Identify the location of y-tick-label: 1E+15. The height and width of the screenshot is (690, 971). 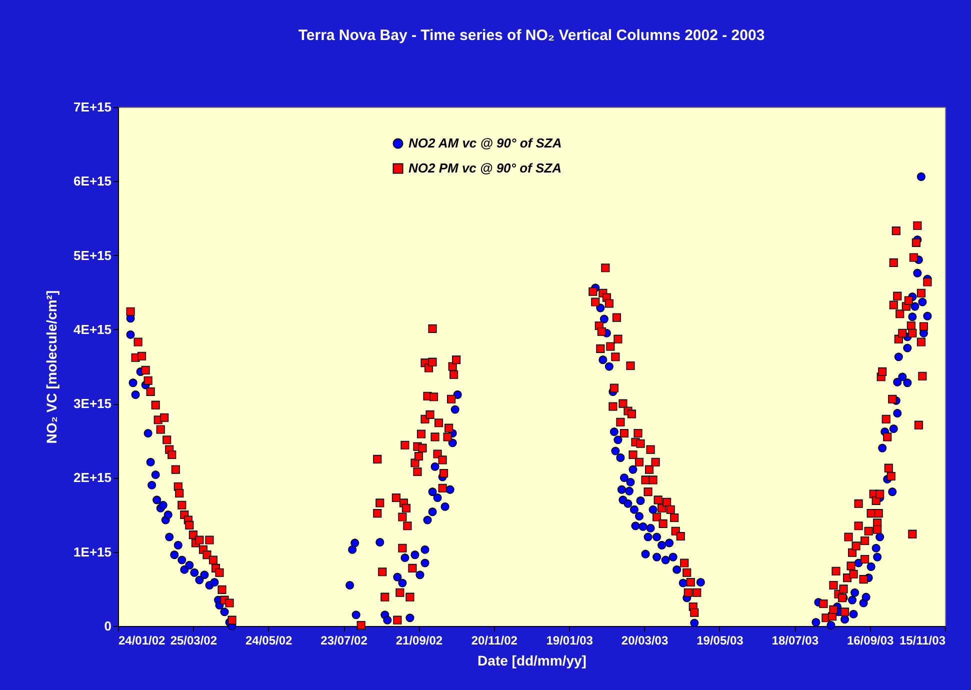
(93, 552).